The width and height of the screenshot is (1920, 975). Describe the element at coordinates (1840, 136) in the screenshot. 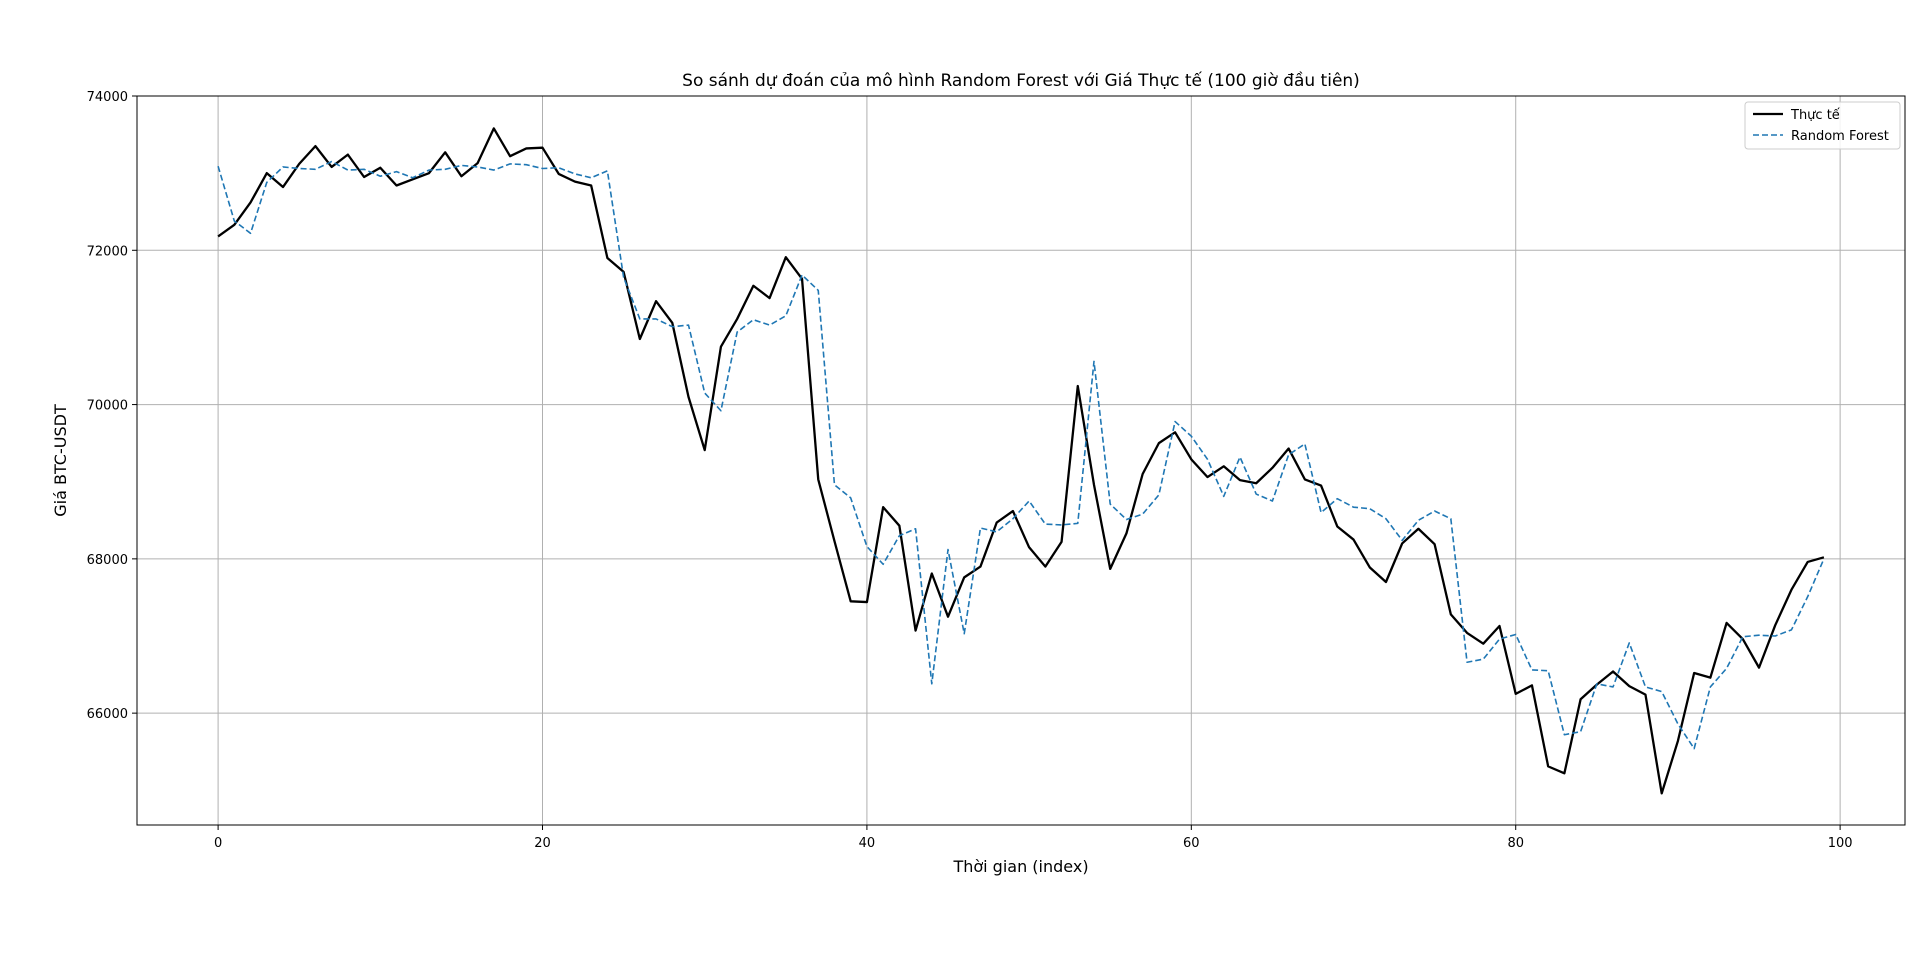

I see `legend-label-random-forest: Random Forest` at that location.